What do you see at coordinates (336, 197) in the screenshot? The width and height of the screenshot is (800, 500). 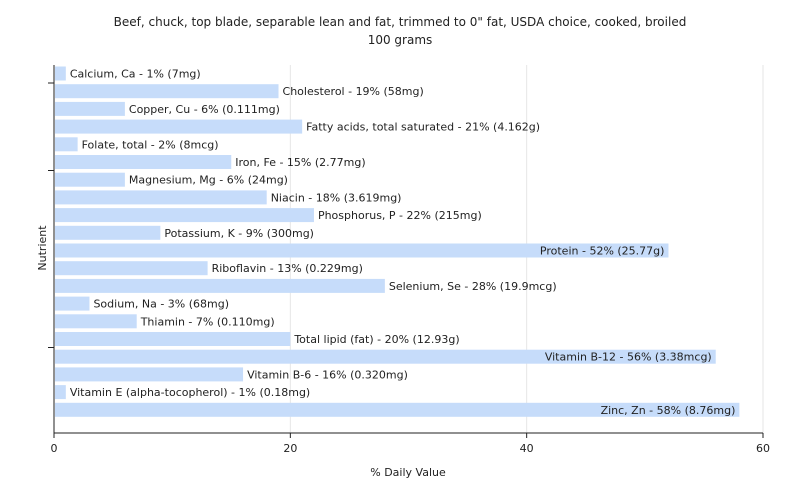 I see `bar-label: Niacin - 18% (3.619mg)` at bounding box center [336, 197].